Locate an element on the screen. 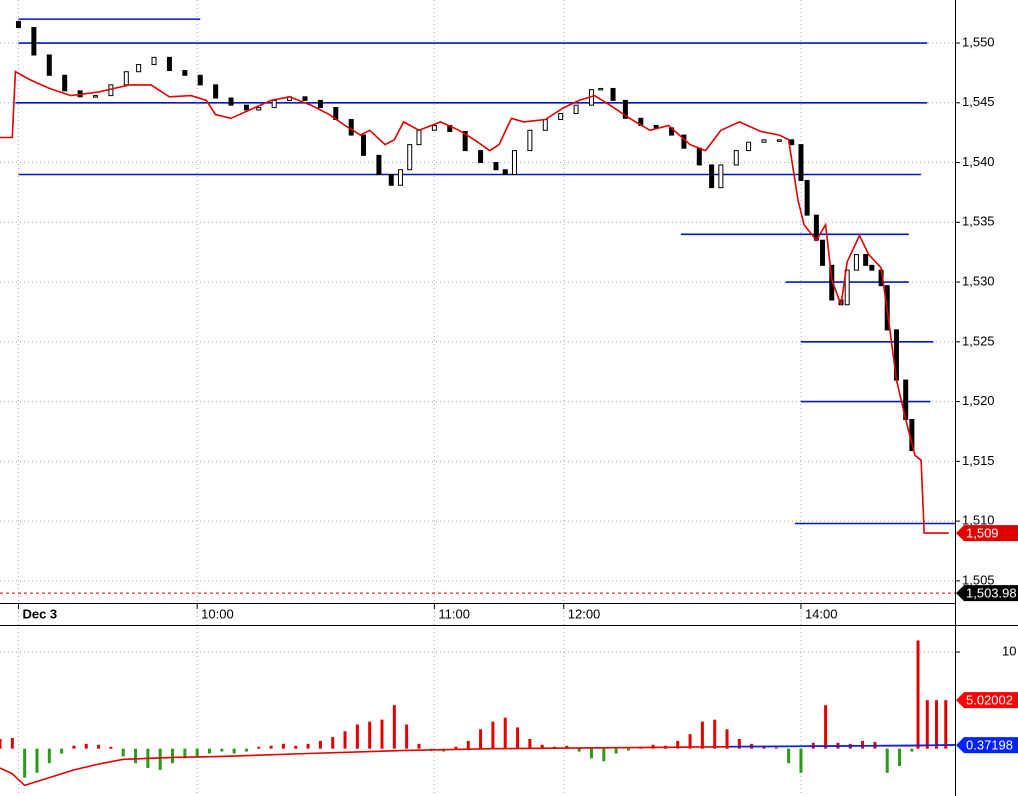 The width and height of the screenshot is (1018, 796). y-tick-label: 10 is located at coordinates (1009, 650).